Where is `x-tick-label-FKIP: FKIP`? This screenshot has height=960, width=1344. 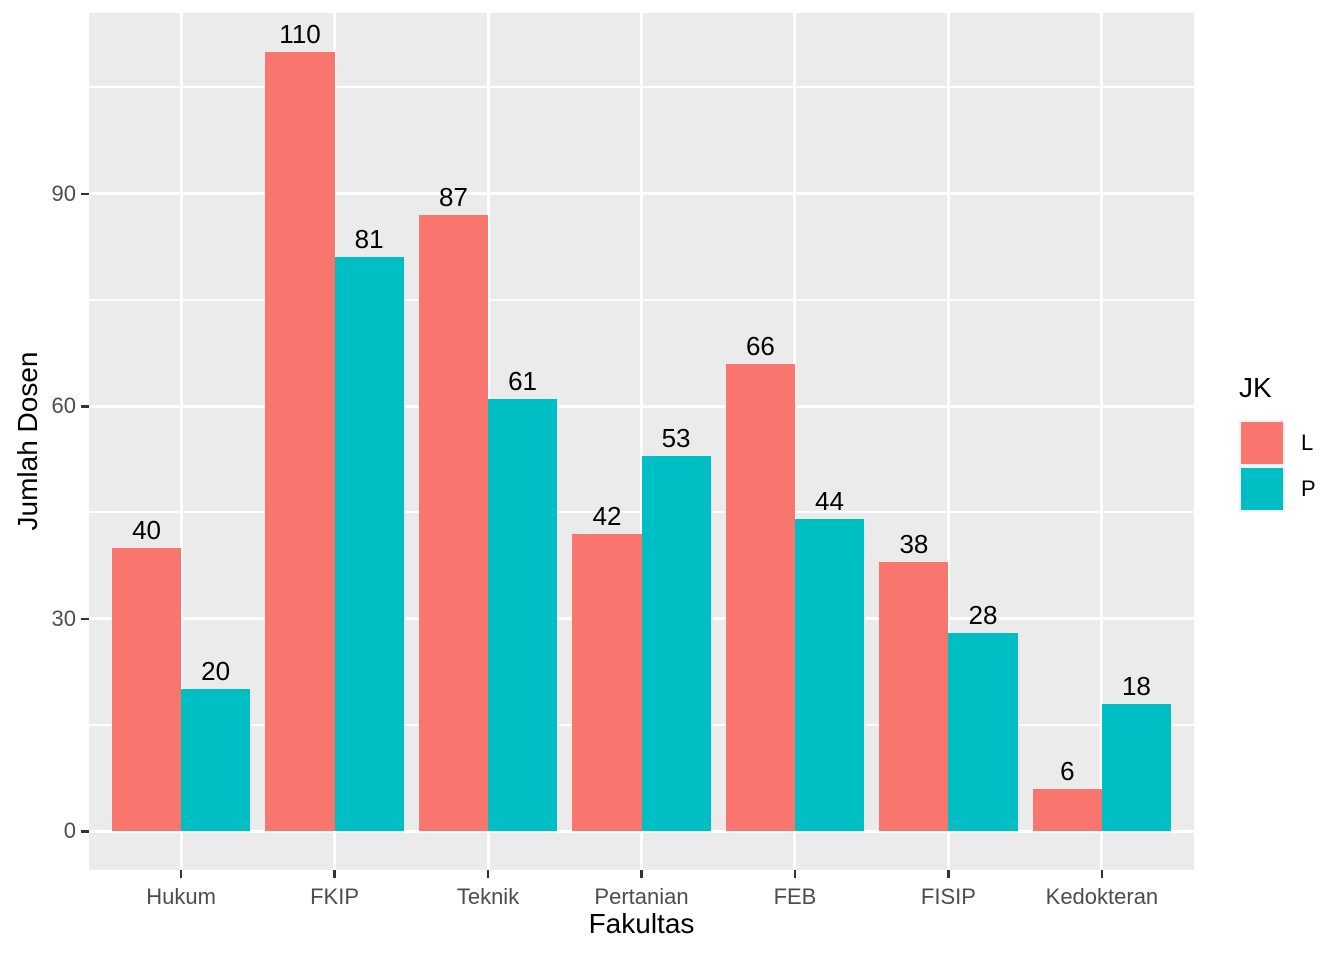
x-tick-label-FKIP: FKIP is located at coordinates (334, 896).